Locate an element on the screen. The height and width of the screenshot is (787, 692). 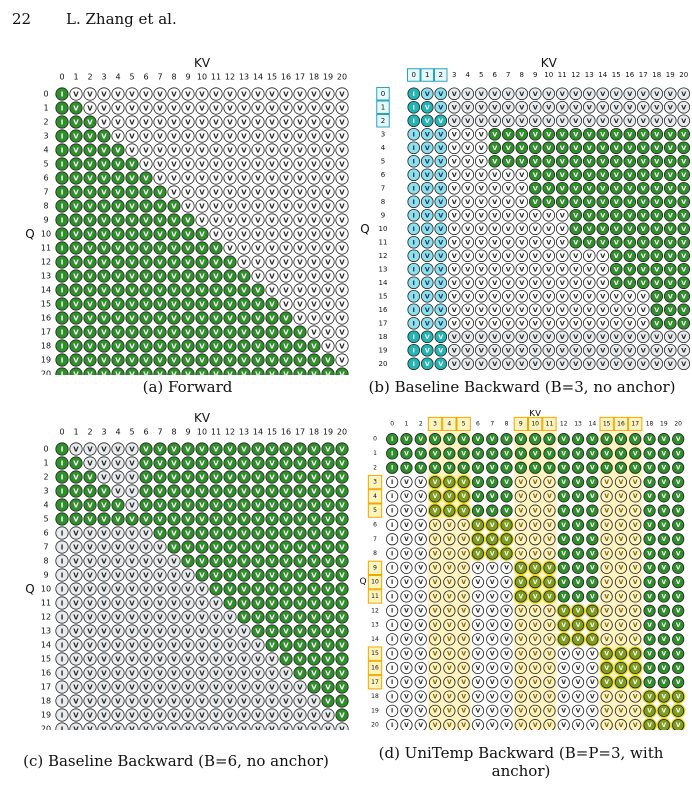
kv-tick-box is located at coordinates (463, 424).